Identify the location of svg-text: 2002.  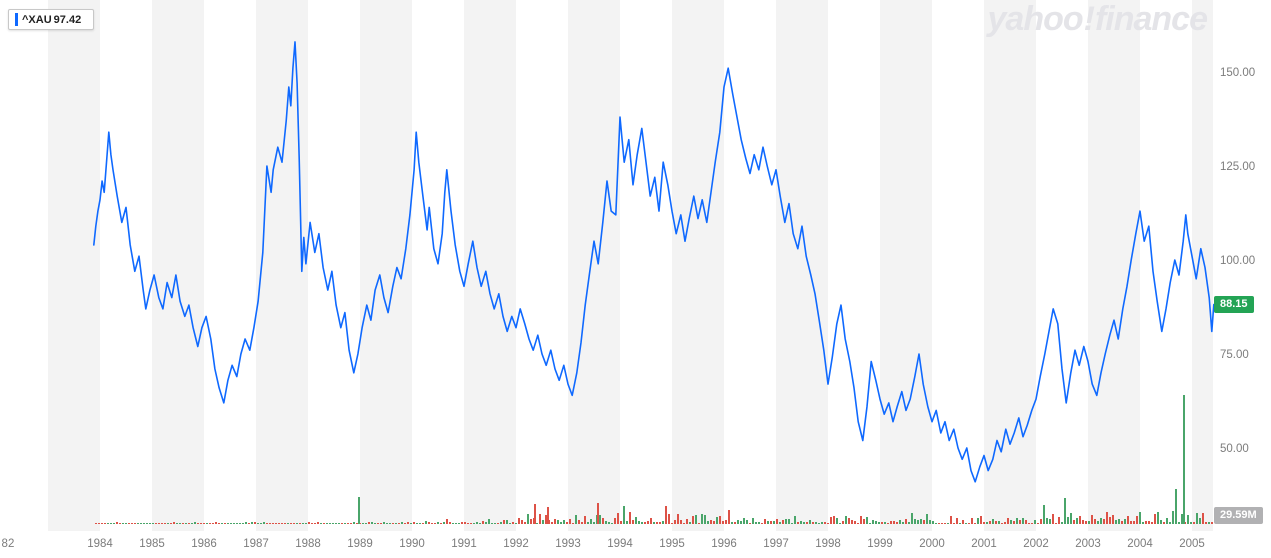
(1036, 544).